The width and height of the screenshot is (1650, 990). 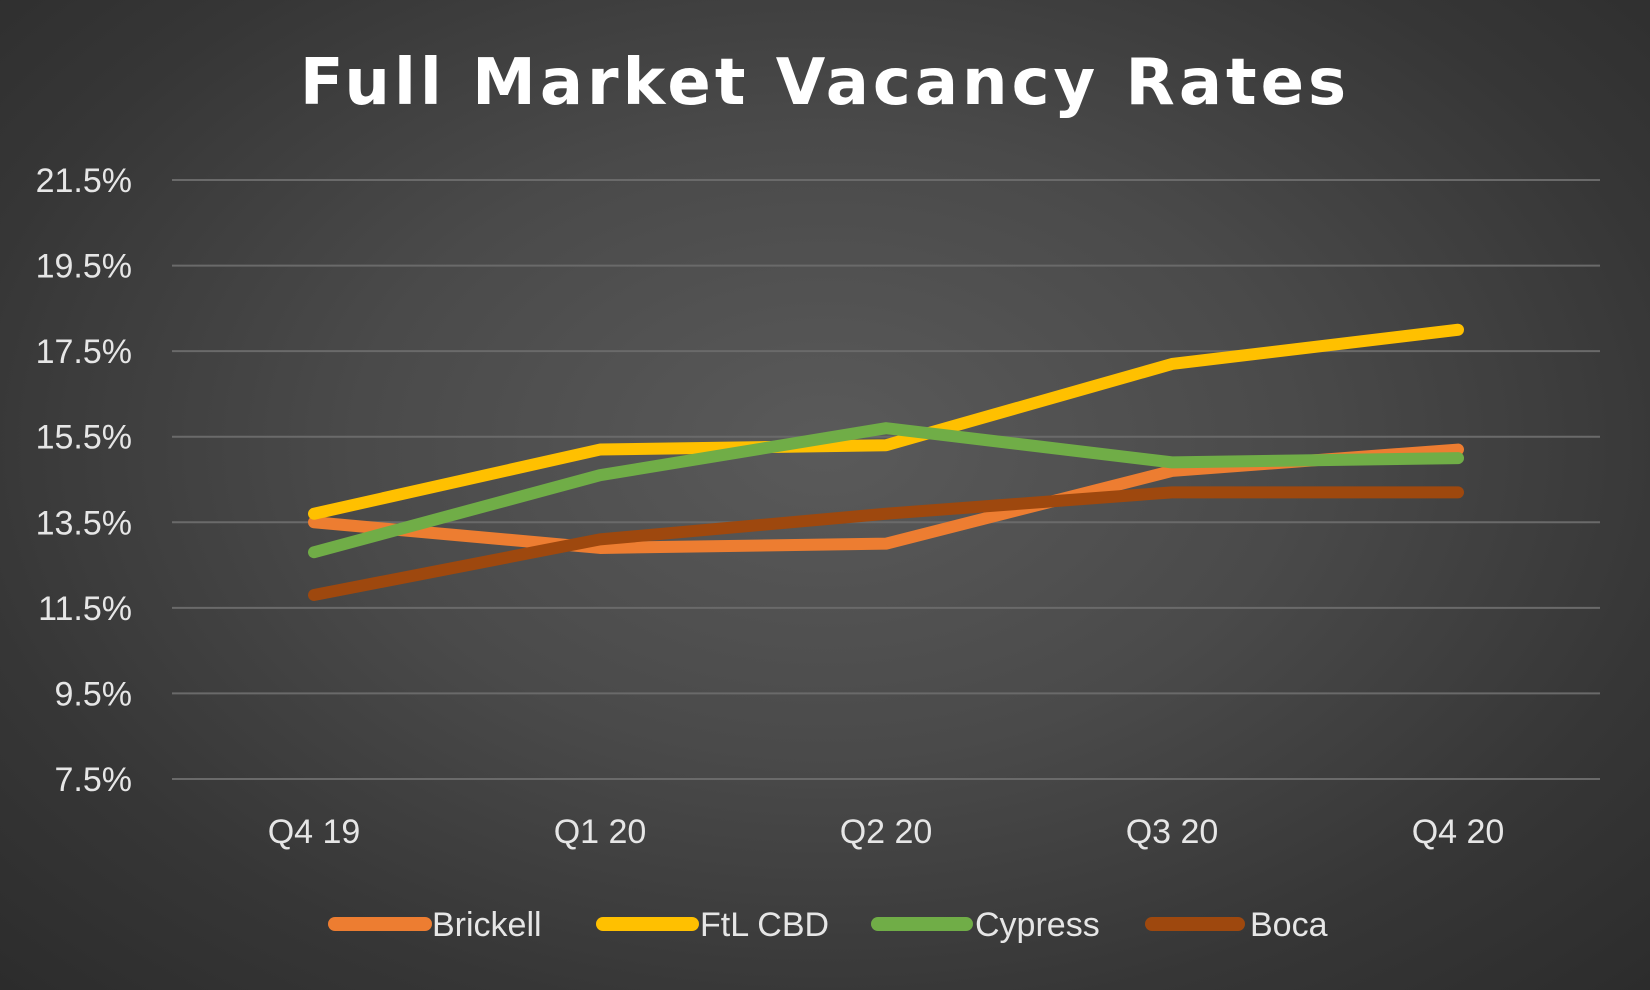 I want to click on legend-label-cypress: Cypress, so click(x=1037, y=925).